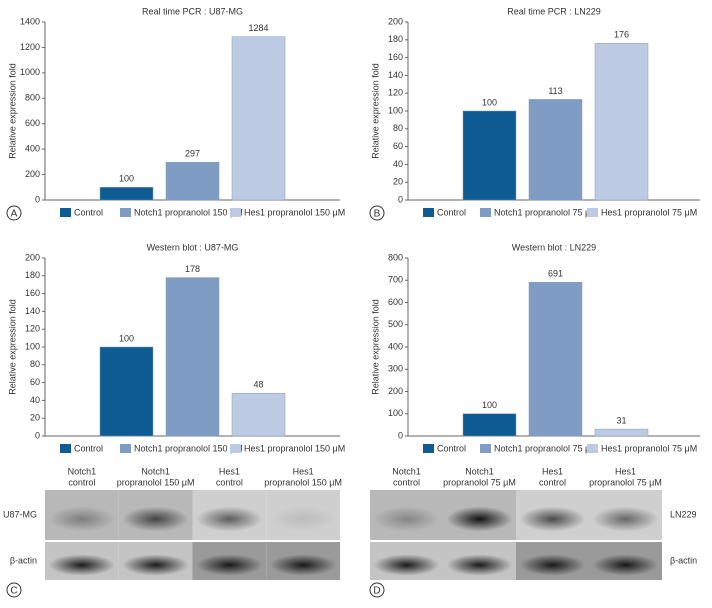 Image resolution: width=712 pixels, height=608 pixels. I want to click on panel-letter: D, so click(376, 591).